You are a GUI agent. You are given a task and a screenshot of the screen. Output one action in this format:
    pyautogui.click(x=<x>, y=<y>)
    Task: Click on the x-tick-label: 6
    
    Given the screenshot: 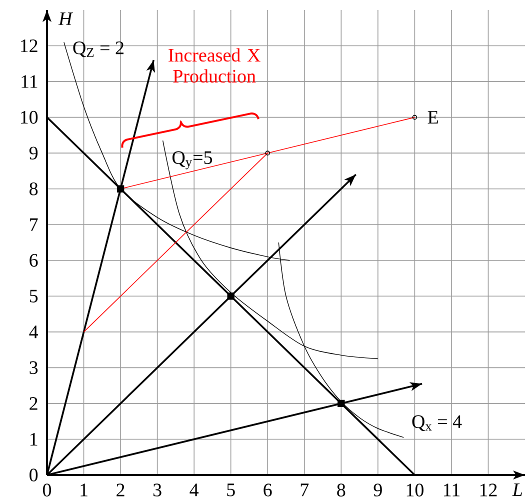 What is the action you would take?
    pyautogui.click(x=268, y=490)
    